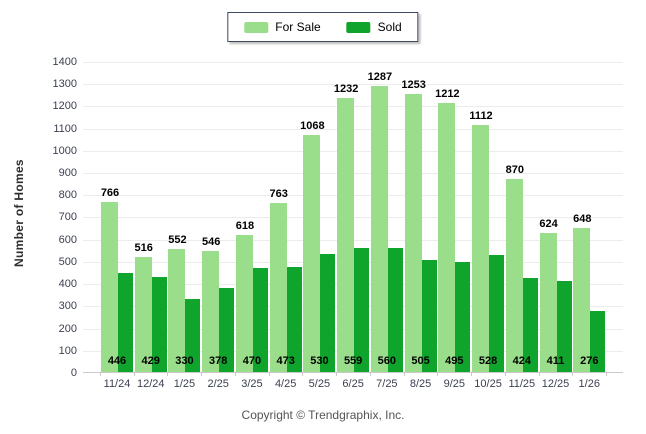 Image resolution: width=646 pixels, height=434 pixels. I want to click on for-sale-legend-swatch, so click(256, 27).